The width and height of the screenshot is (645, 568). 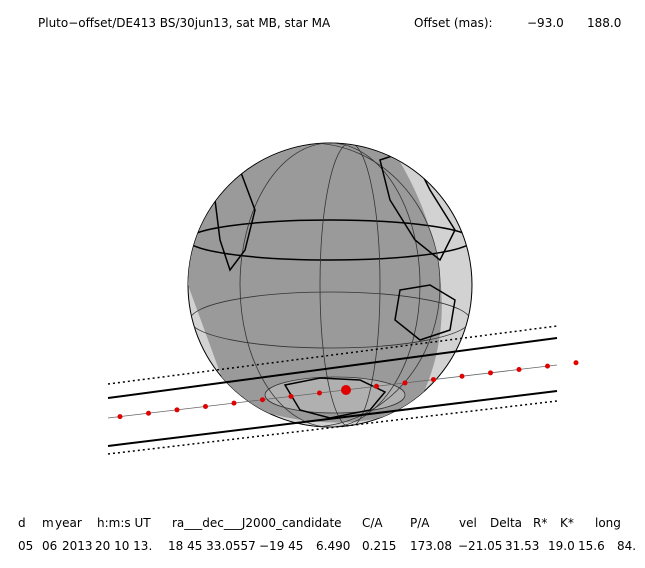 What do you see at coordinates (468, 523) in the screenshot?
I see `column-header: vel` at bounding box center [468, 523].